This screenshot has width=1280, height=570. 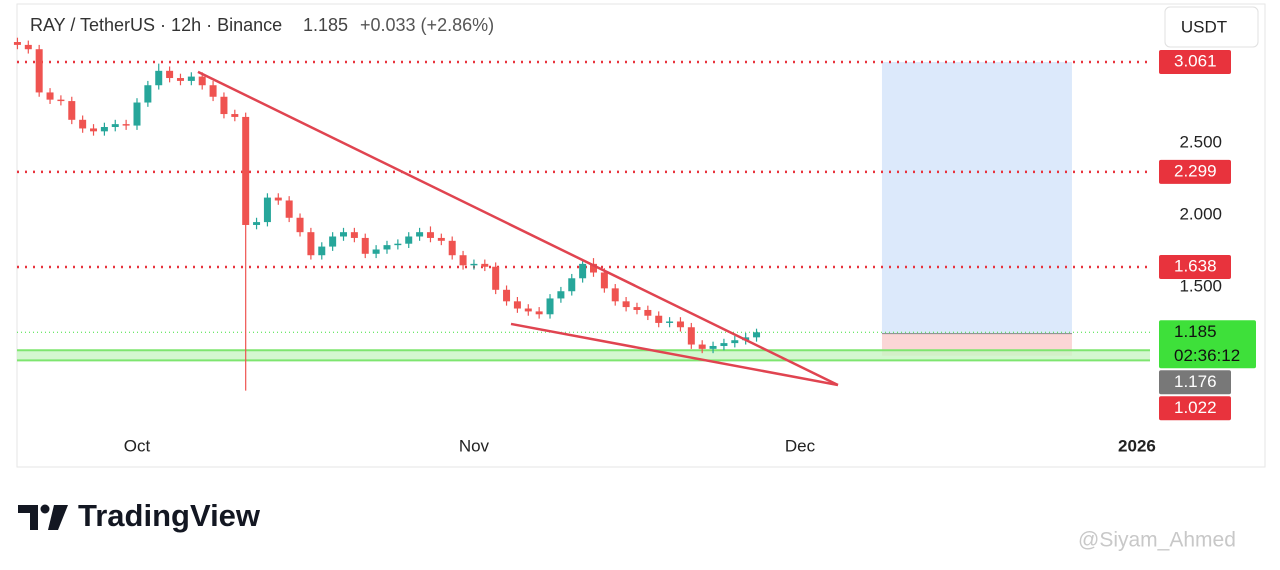 I want to click on y-tick-label: 2.000, so click(x=1200, y=213).